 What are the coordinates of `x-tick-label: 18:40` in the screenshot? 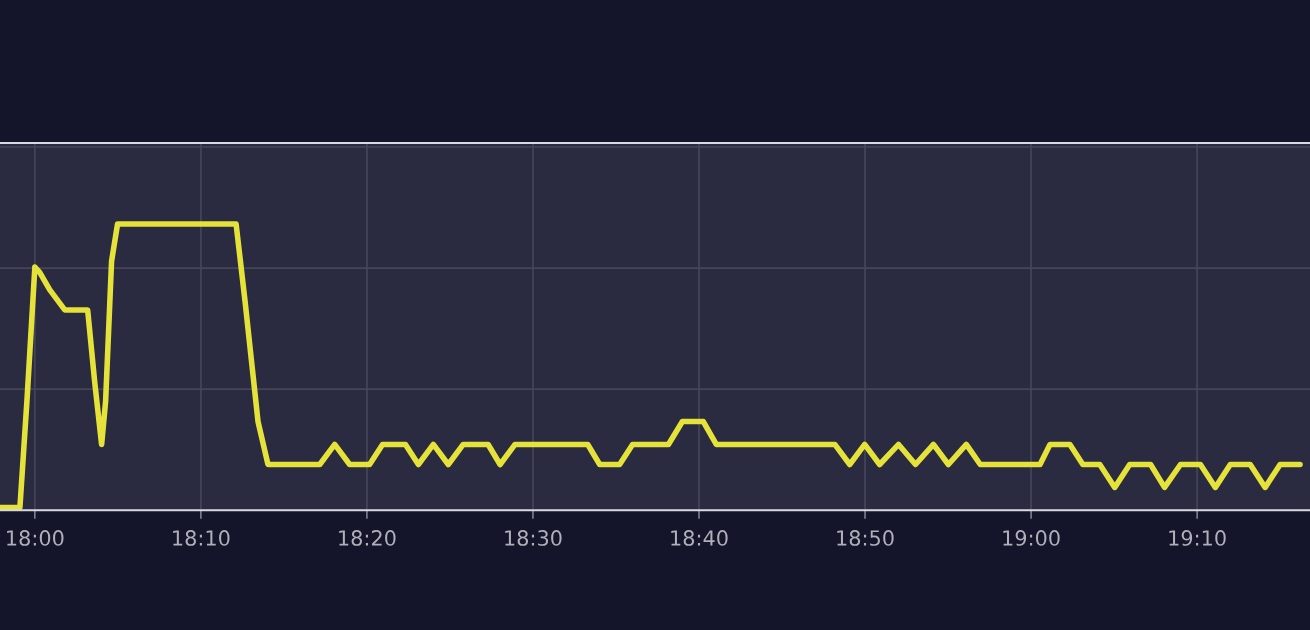 It's located at (699, 538).